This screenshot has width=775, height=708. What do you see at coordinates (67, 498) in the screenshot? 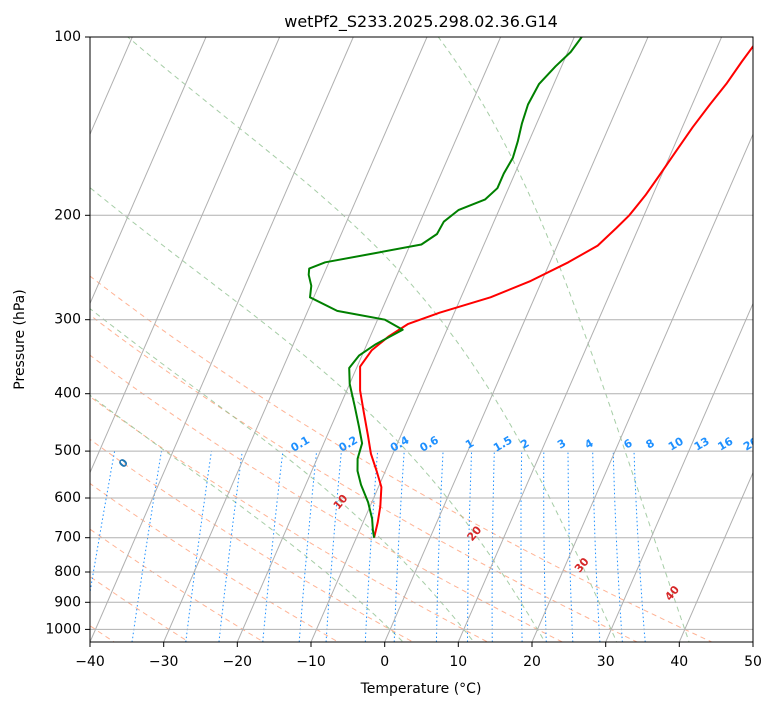
I see `y-tick-label: 600` at bounding box center [67, 498].